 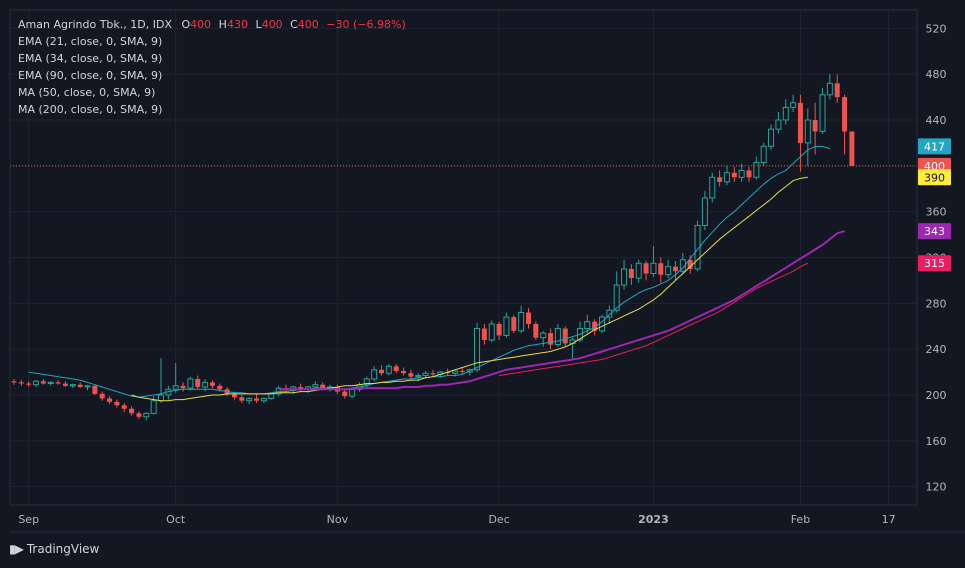 What do you see at coordinates (90, 58) in the screenshot?
I see `legend-indicator-ema34: EMA (34, close, 0, SMA, 9)` at bounding box center [90, 58].